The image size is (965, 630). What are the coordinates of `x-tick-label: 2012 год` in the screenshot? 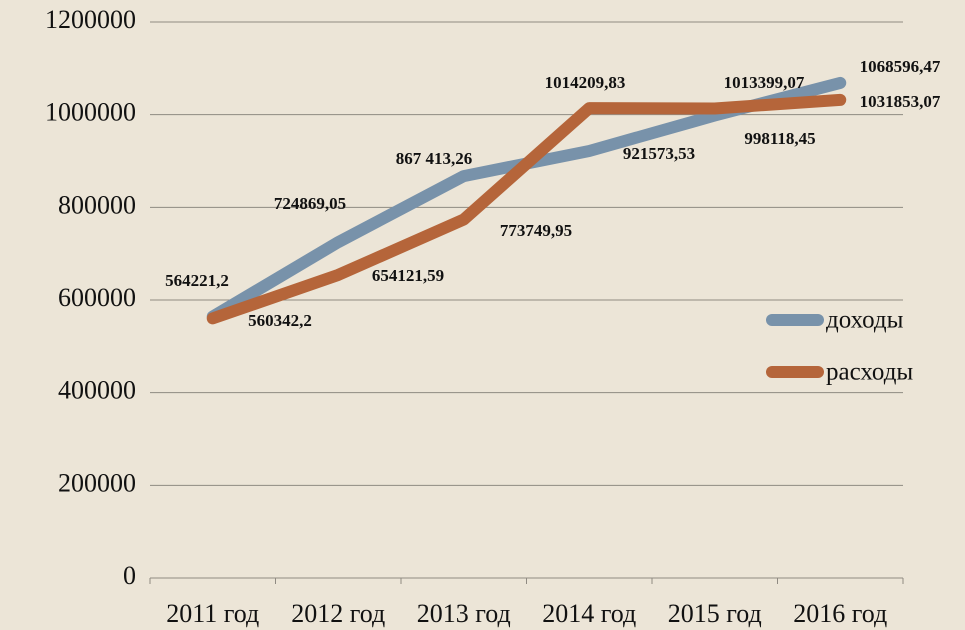 It's located at (338, 613).